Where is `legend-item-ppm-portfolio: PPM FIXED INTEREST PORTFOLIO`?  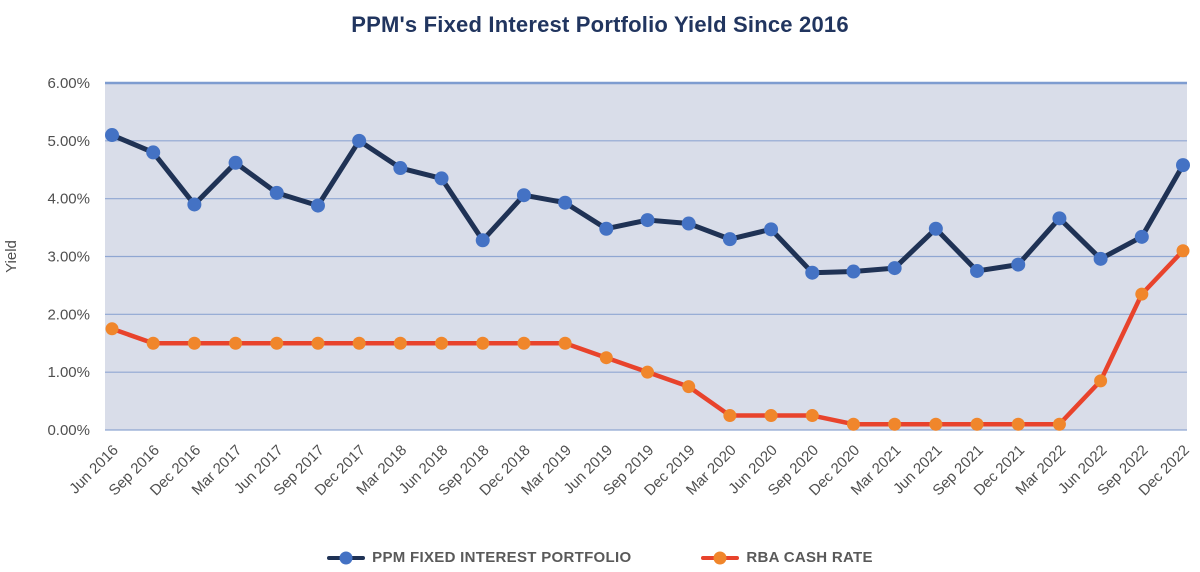
legend-item-ppm-portfolio: PPM FIXED INTEREST PORTFOLIO is located at coordinates (479, 557).